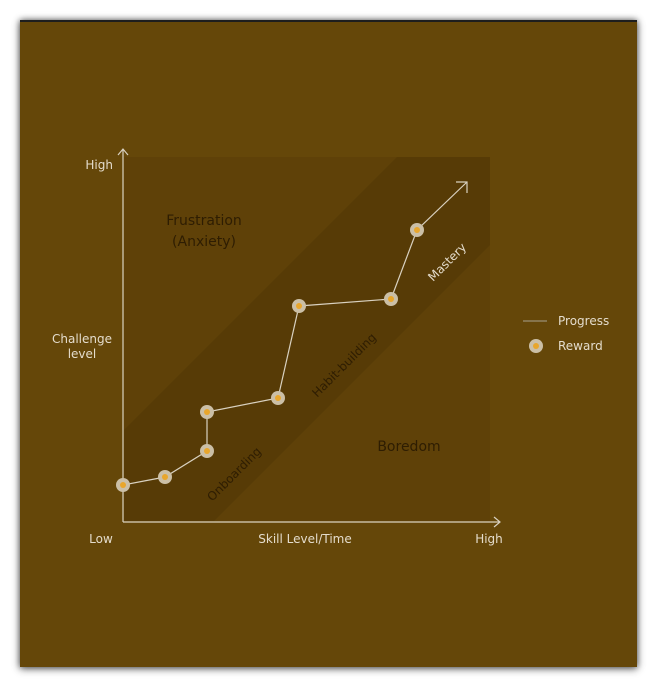  I want to click on legend: Progress Reward, so click(566, 333).